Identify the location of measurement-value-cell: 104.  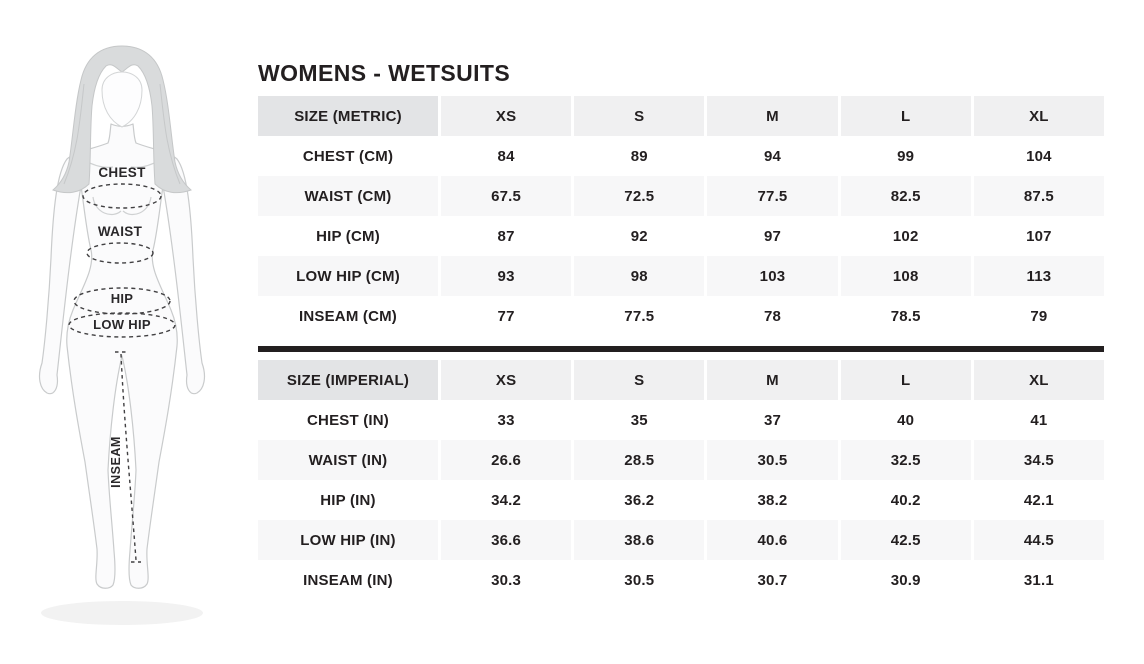
(1039, 156).